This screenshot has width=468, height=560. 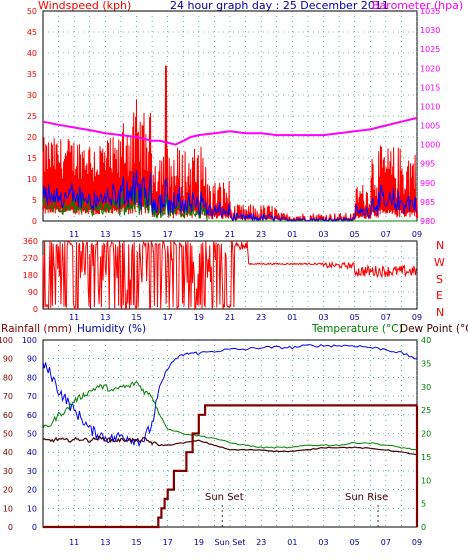 What do you see at coordinates (74, 542) in the screenshot?
I see `temp-x-tick-label: 11` at bounding box center [74, 542].